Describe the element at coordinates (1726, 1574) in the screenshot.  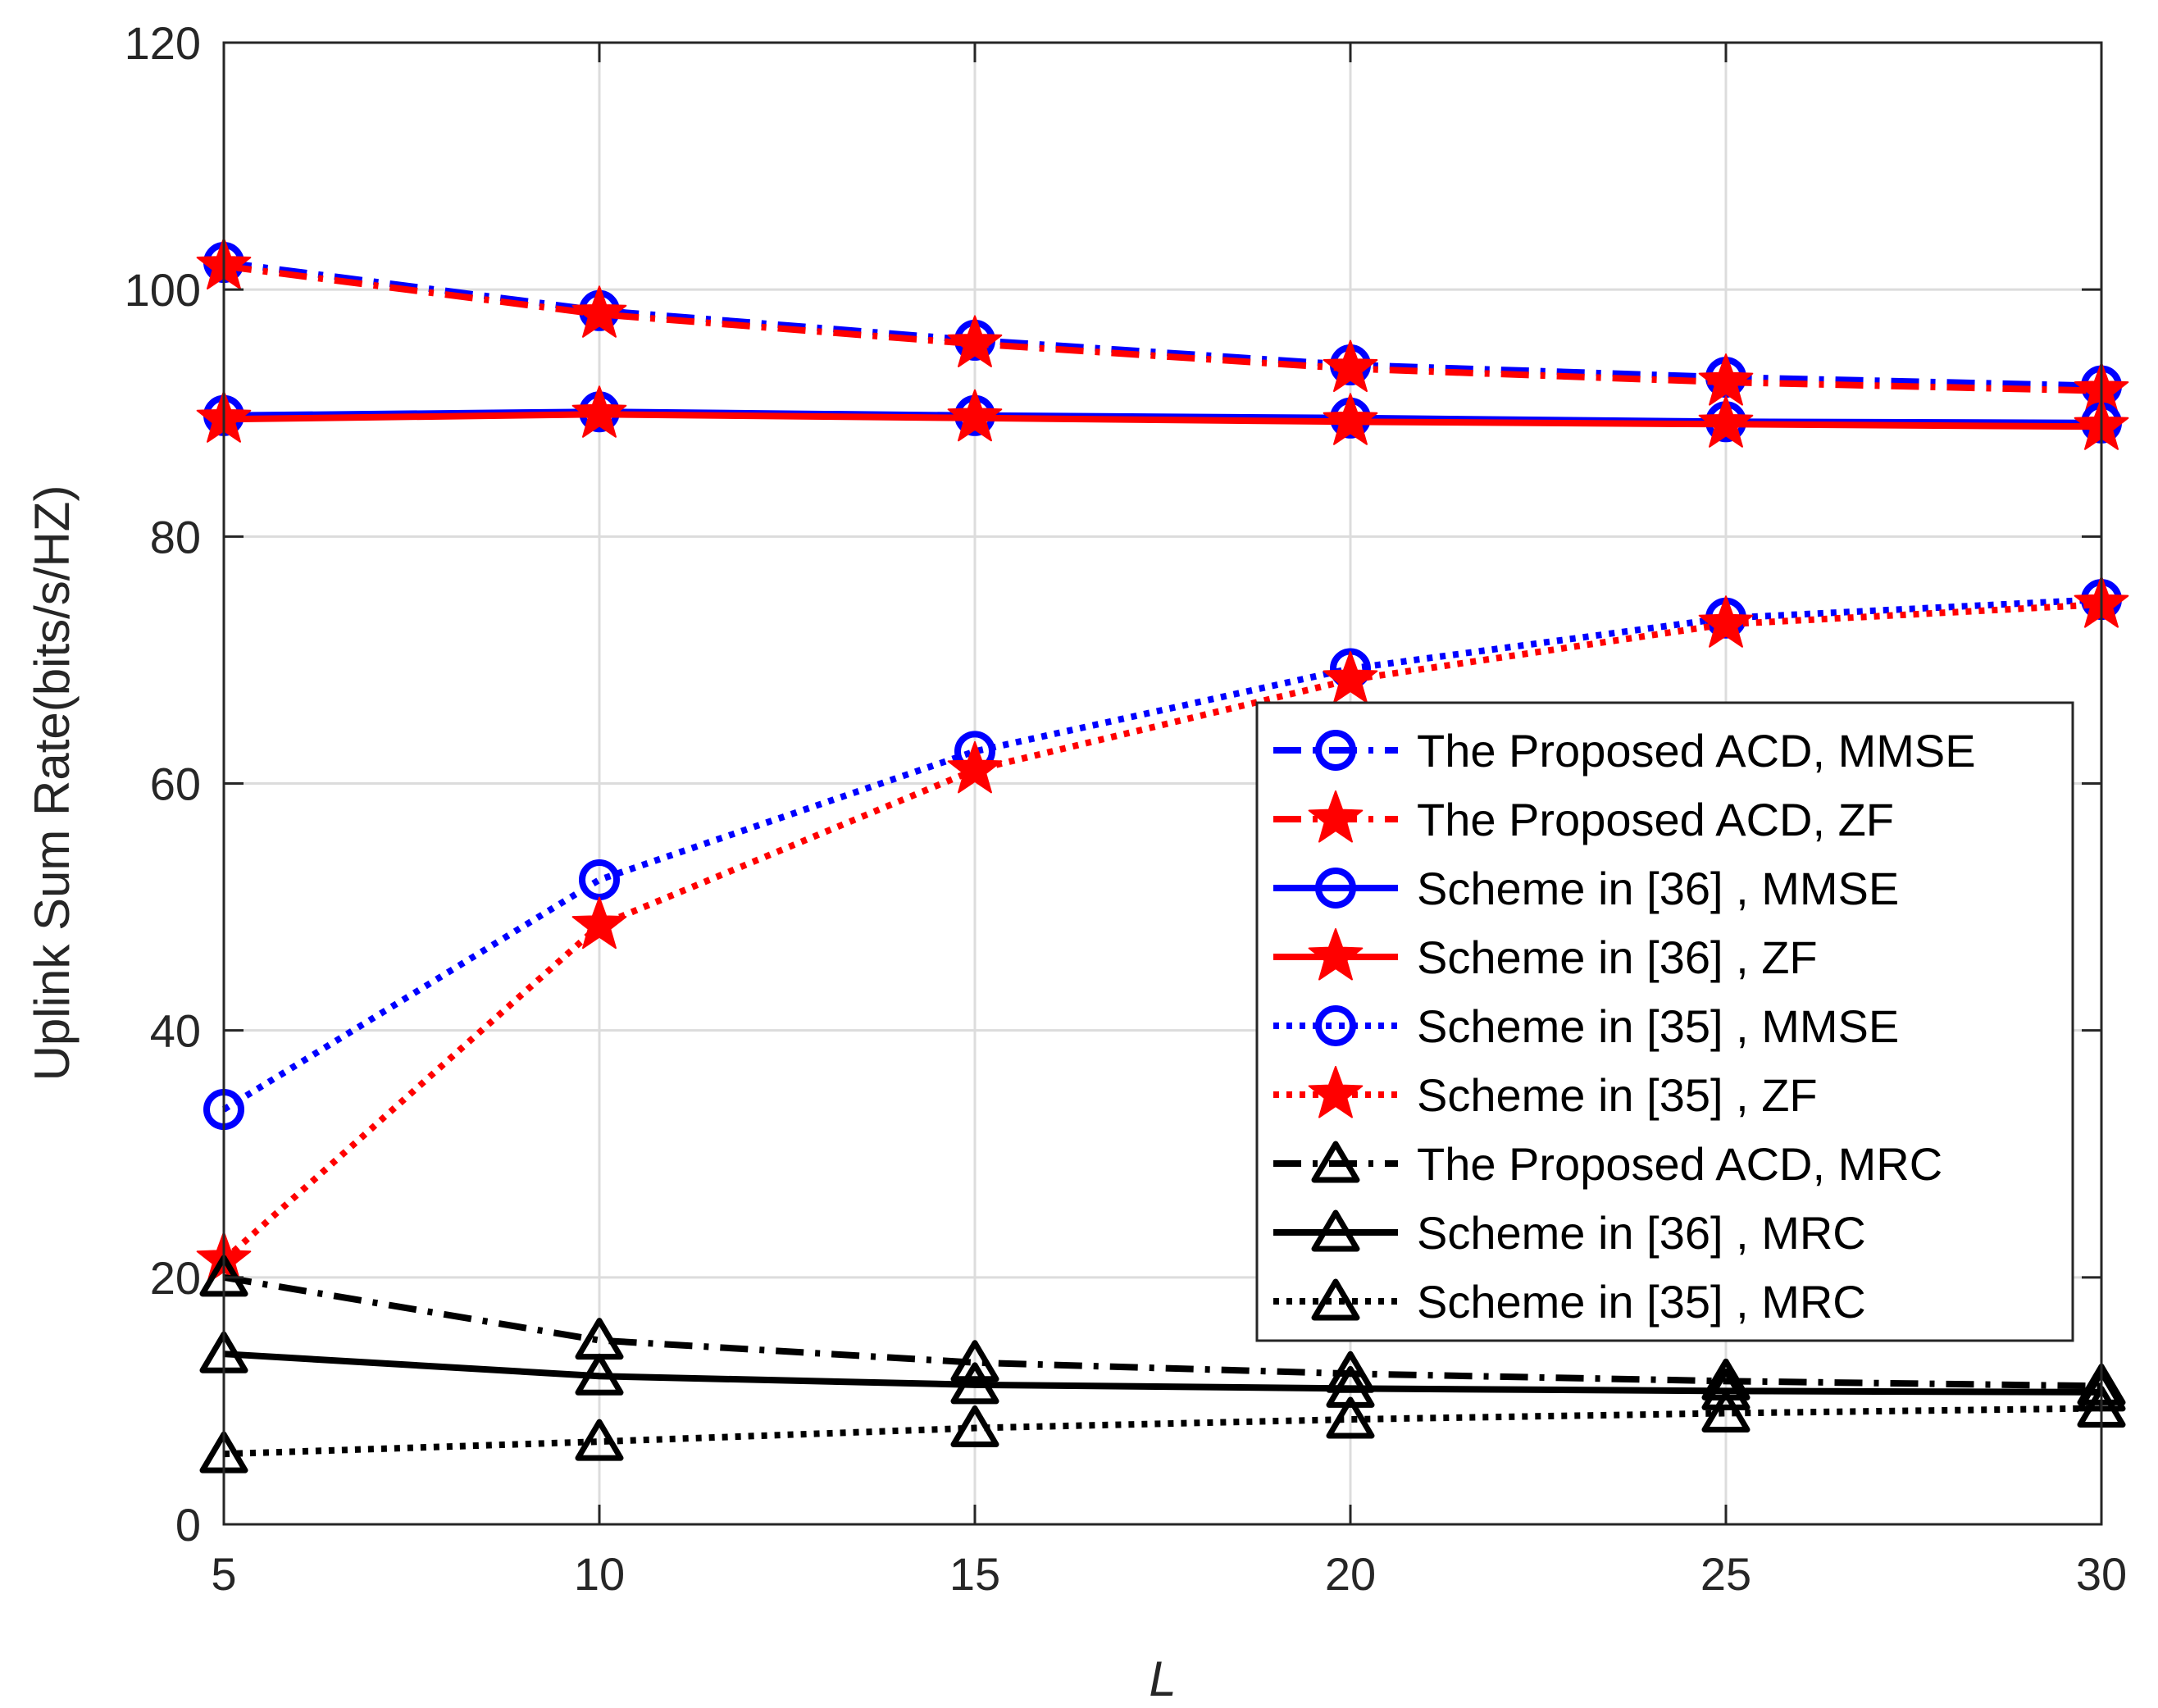
I see `x-tick-label: 25` at that location.